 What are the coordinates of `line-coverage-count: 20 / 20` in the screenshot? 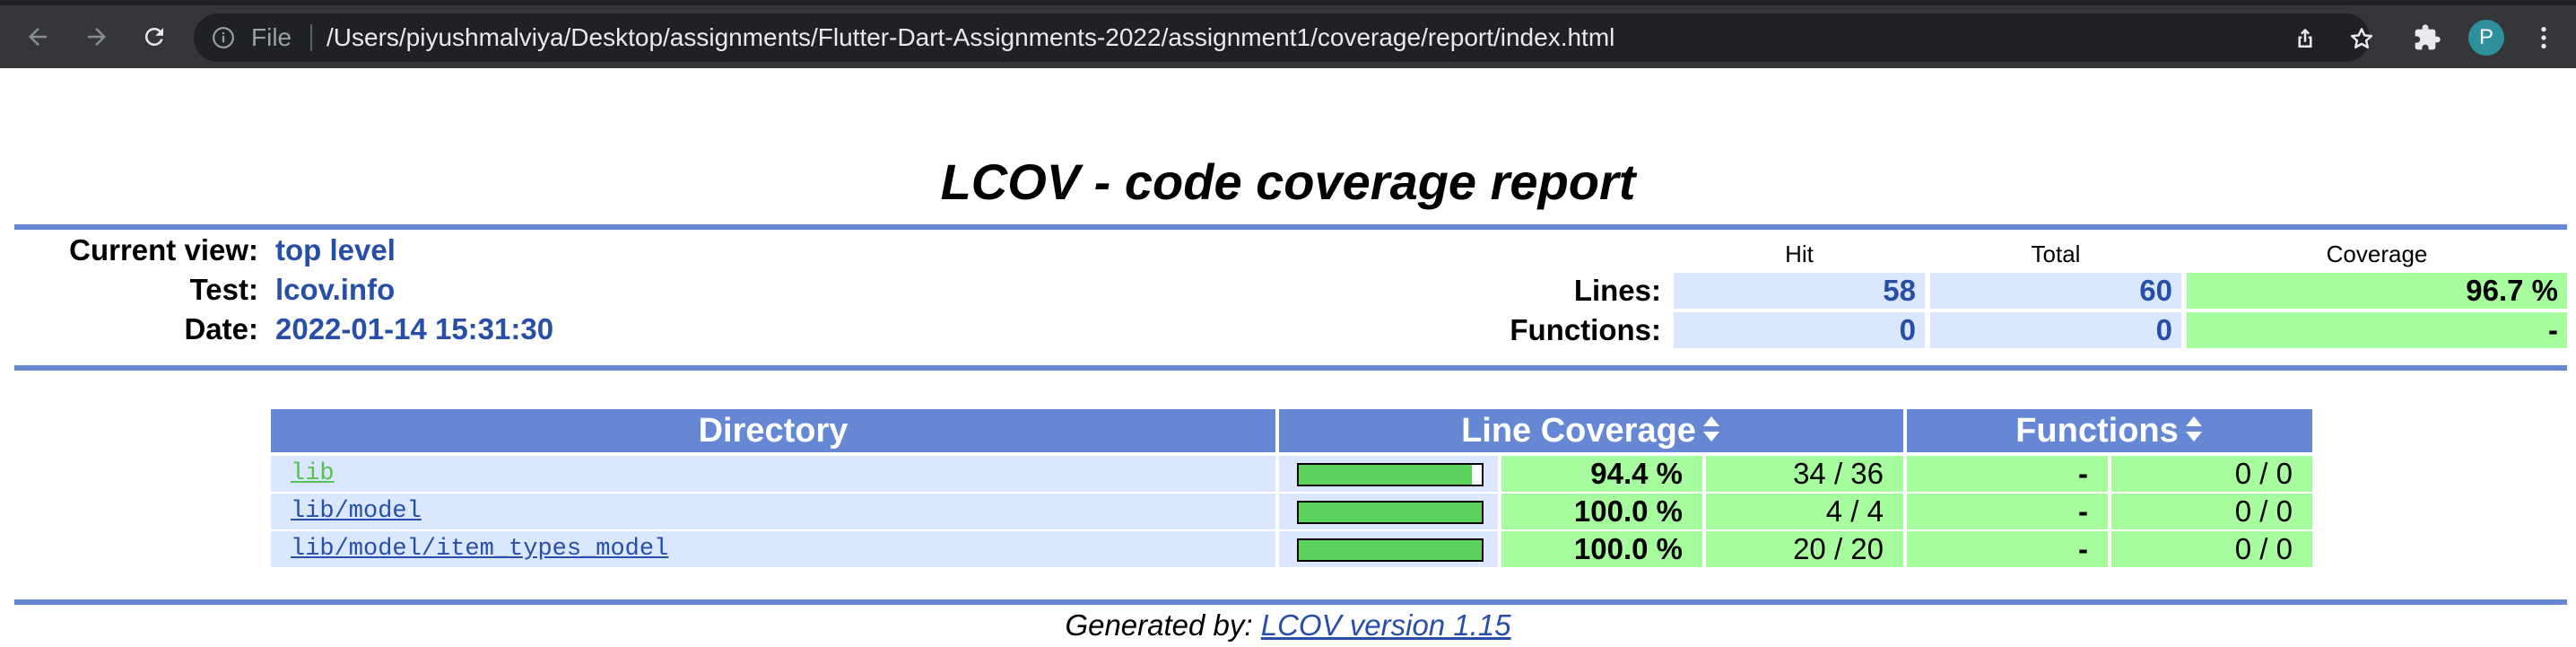 It's located at (1804, 549).